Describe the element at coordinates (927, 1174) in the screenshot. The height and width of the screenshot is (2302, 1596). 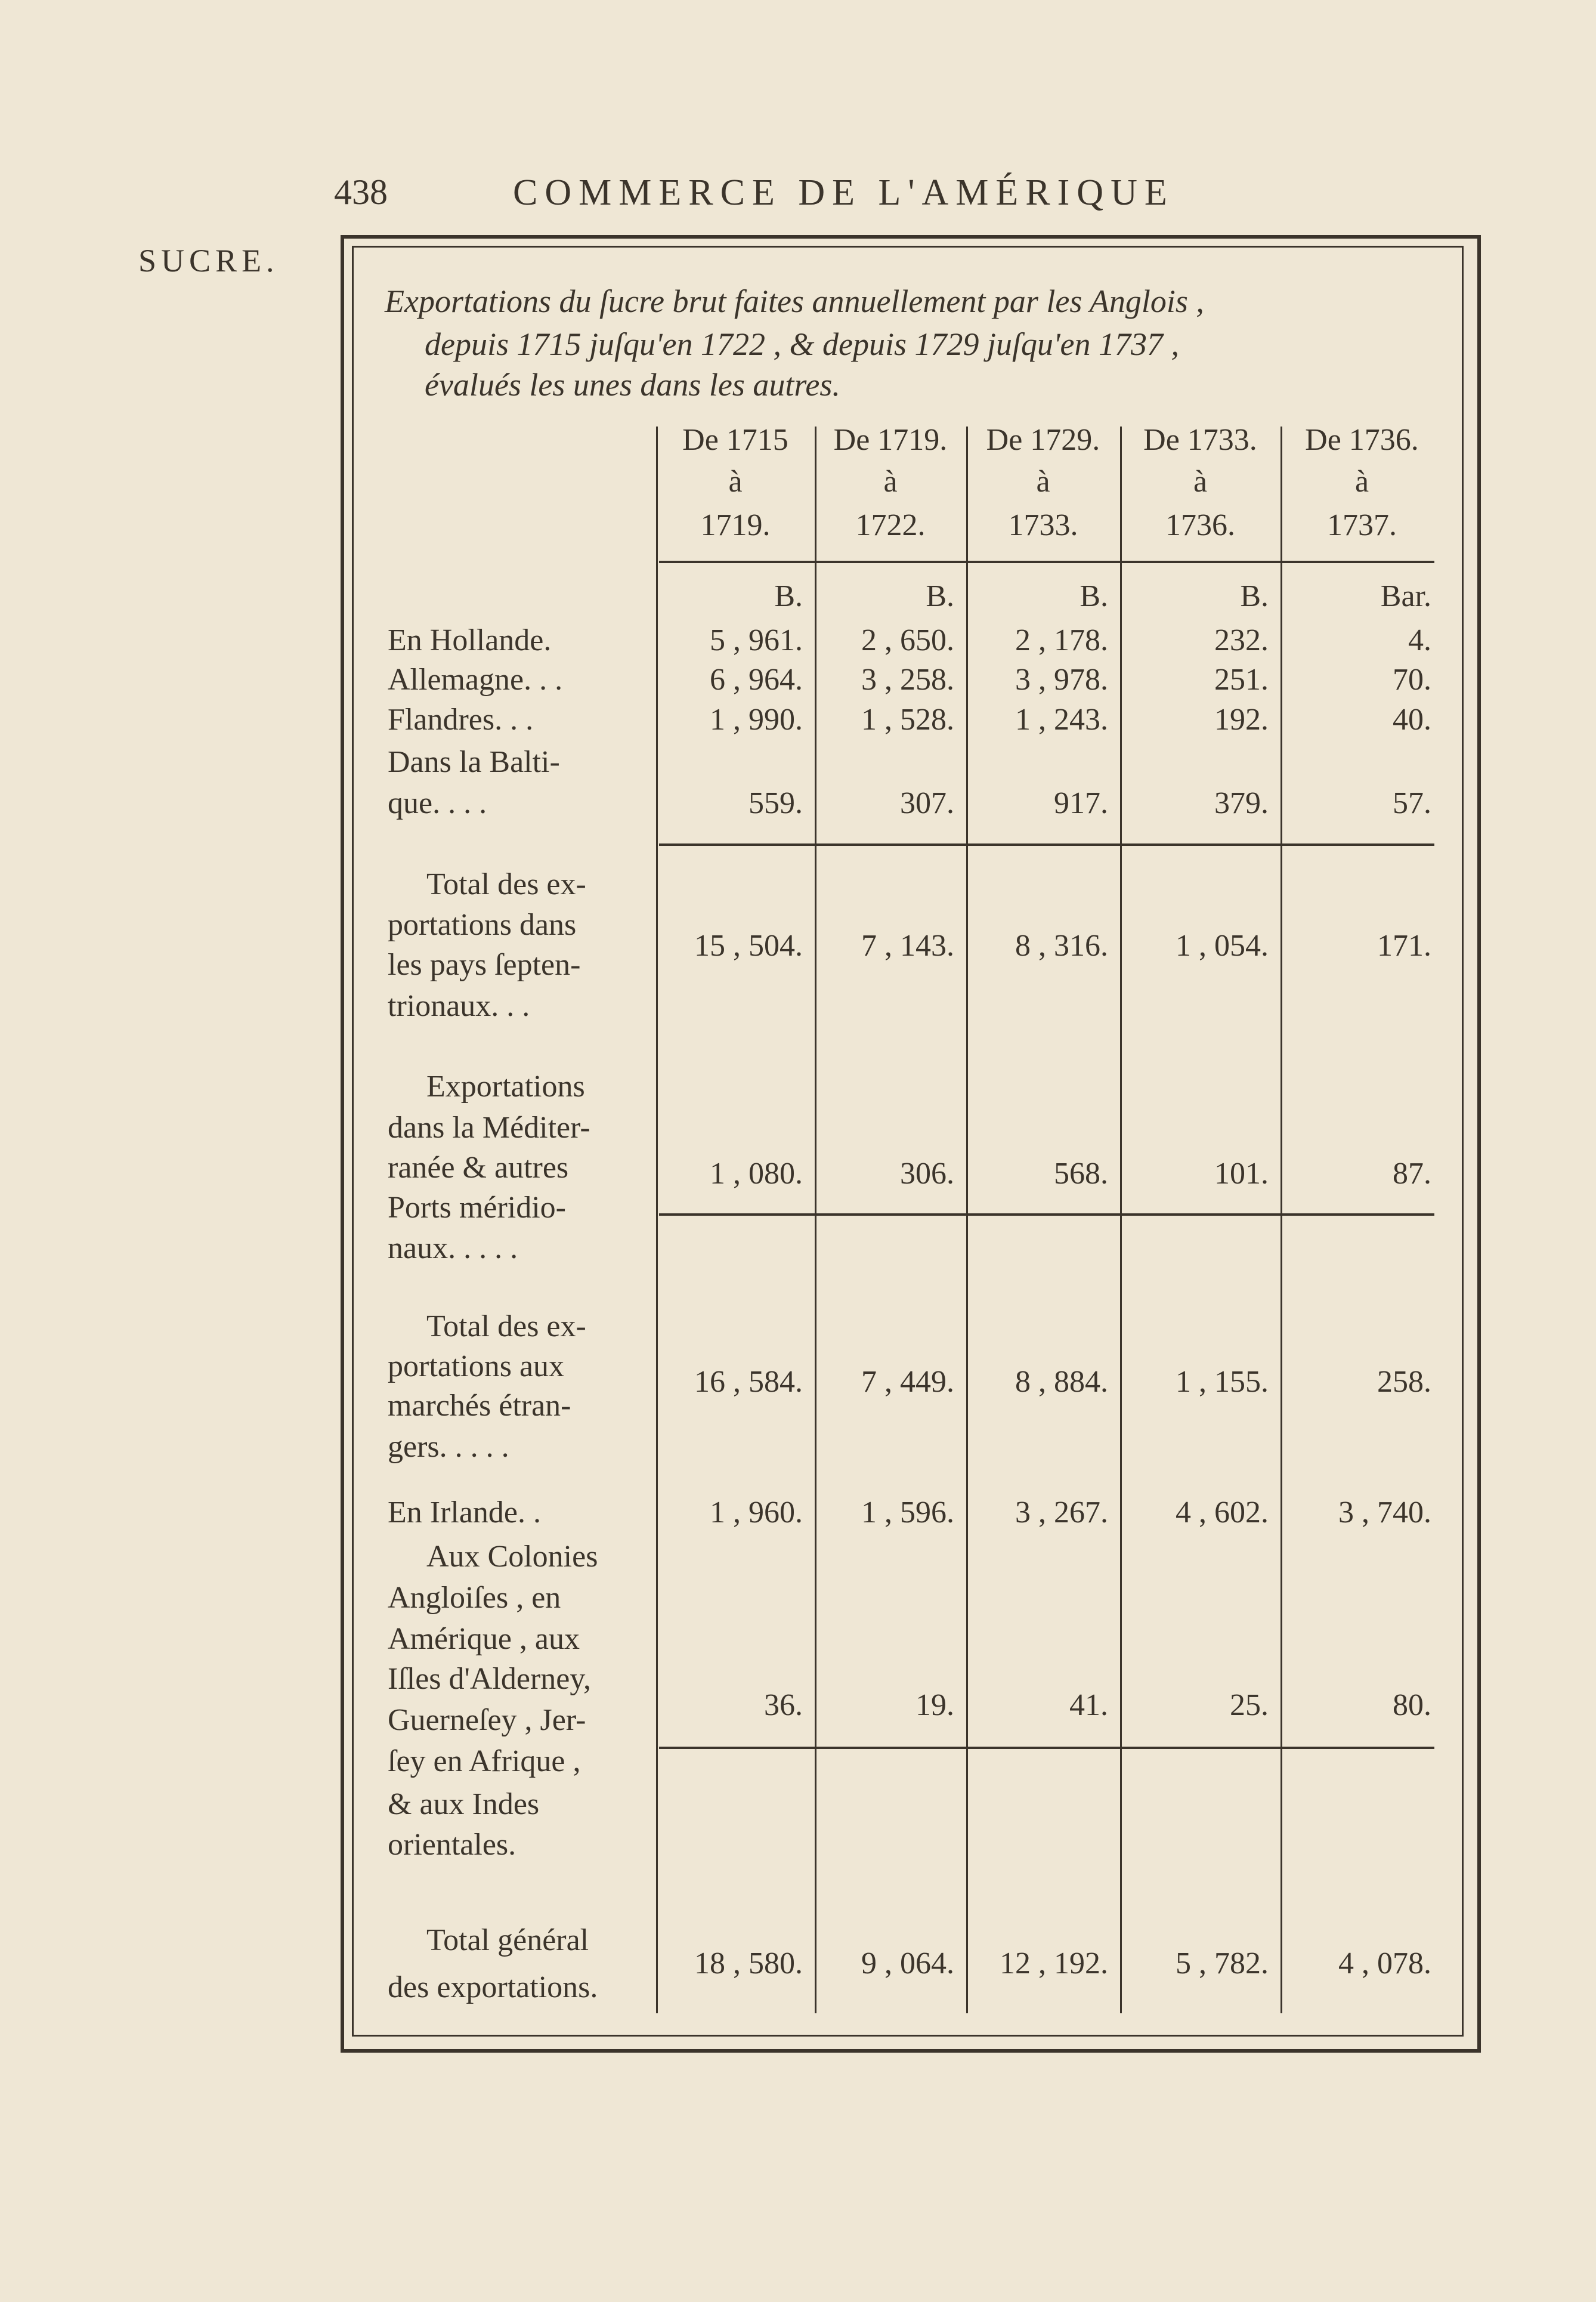
I see `cell-value: 306.` at that location.